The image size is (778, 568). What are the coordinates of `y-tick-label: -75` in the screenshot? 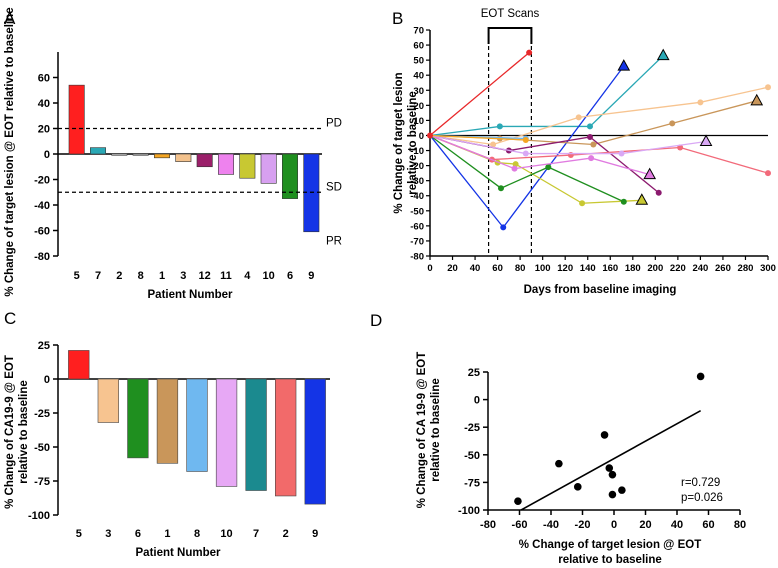 It's located at (472, 483).